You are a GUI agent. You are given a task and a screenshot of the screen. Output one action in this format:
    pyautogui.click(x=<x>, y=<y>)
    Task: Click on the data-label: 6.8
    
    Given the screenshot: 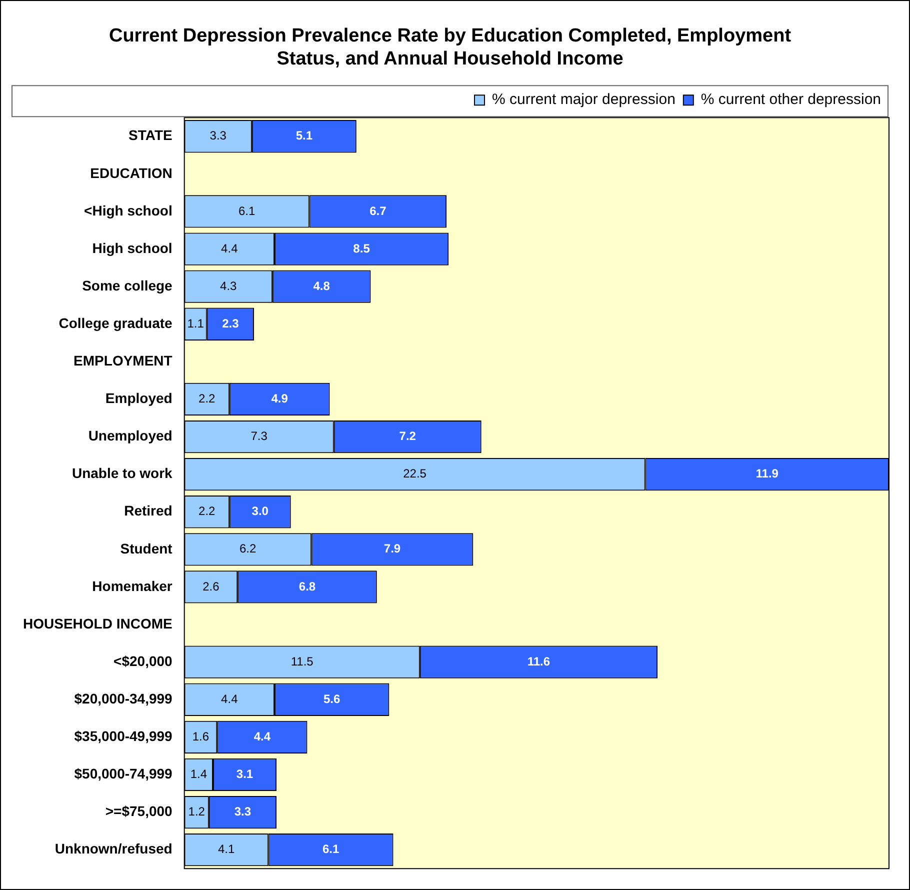 What is the action you would take?
    pyautogui.click(x=307, y=586)
    